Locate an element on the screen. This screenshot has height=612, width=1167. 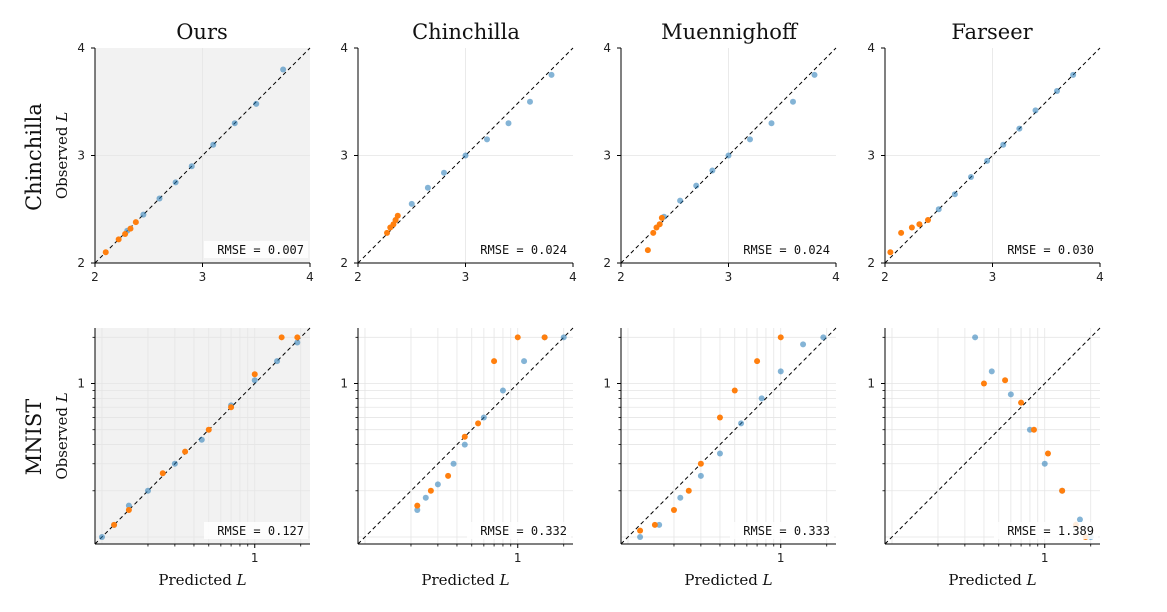
rmse-label: RMSE = 0.127 is located at coordinates (260, 531).